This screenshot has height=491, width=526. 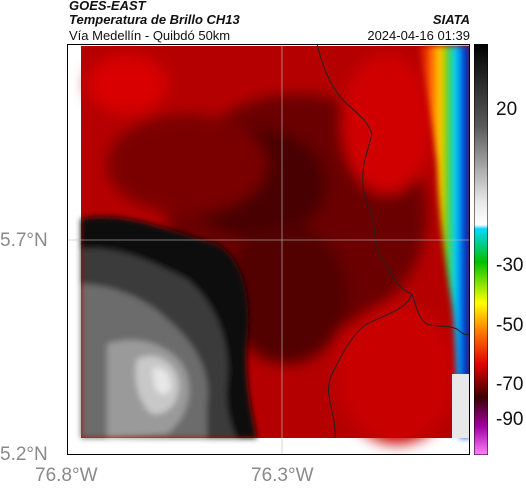 I want to click on brand-label: SIATA, so click(x=451, y=19).